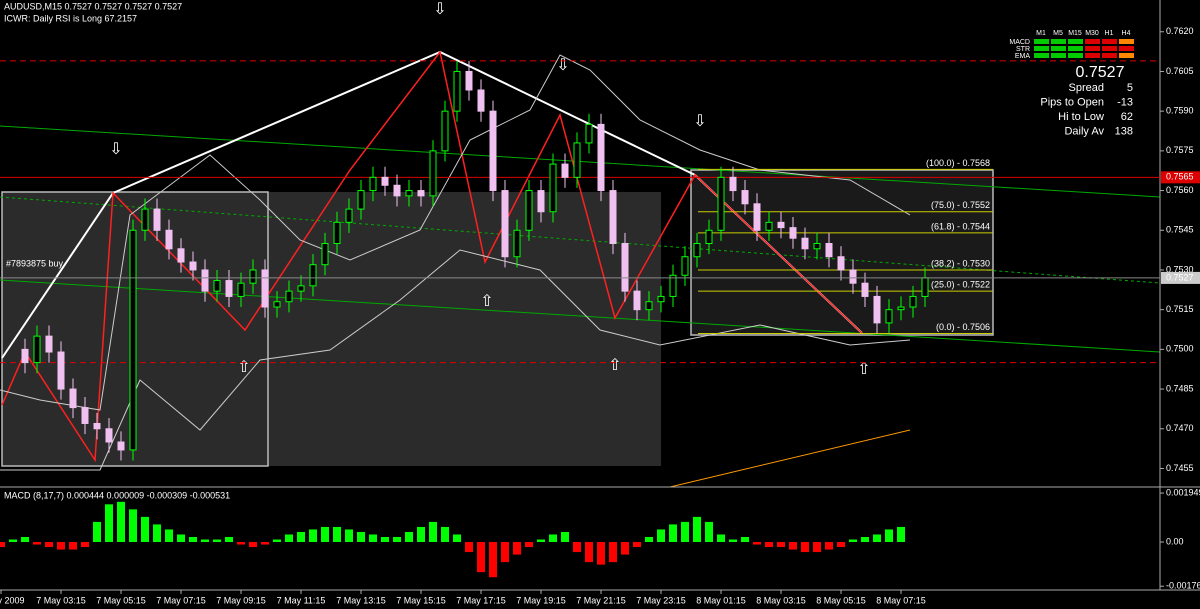  I want to click on fib-box, so click(842, 252).